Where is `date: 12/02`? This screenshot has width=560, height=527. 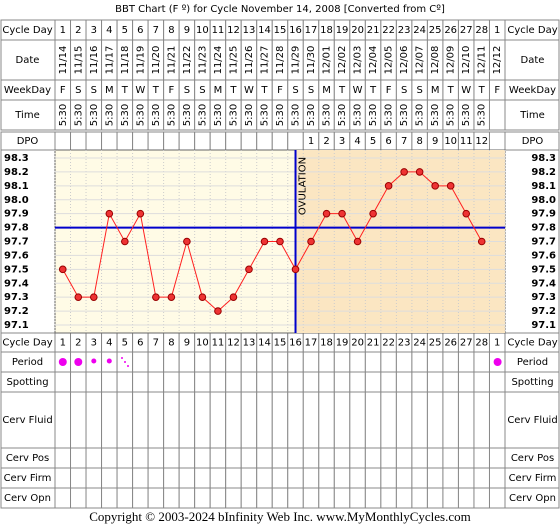 date: 12/02 is located at coordinates (342, 60).